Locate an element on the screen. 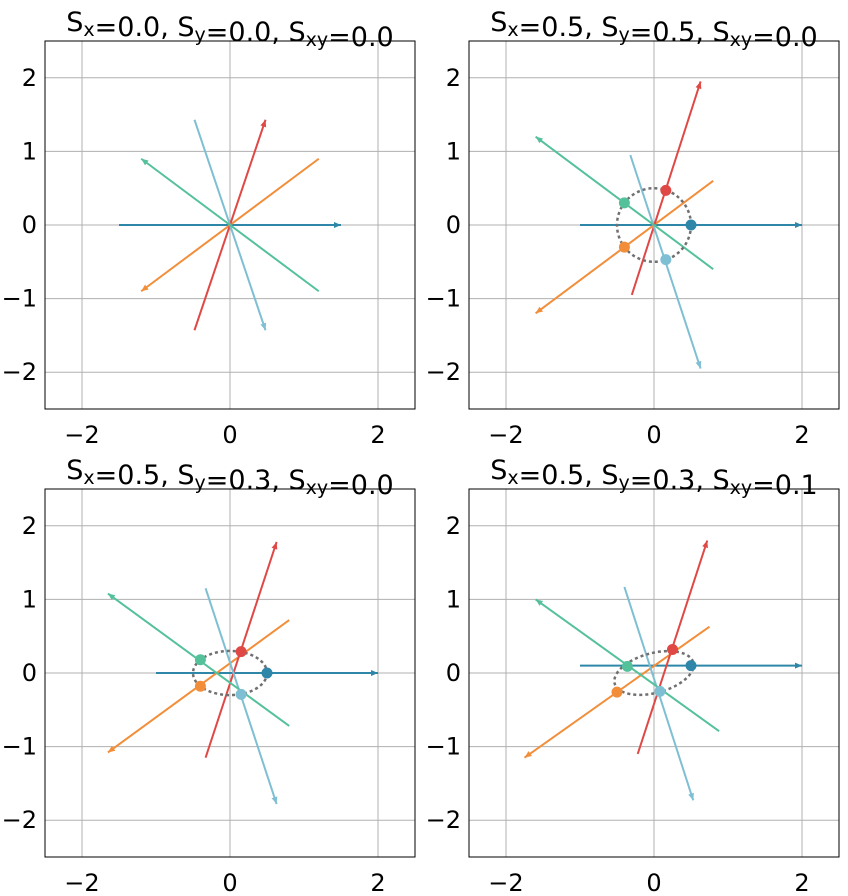  title-value: =0.3, is located at coordinates (247, 480).